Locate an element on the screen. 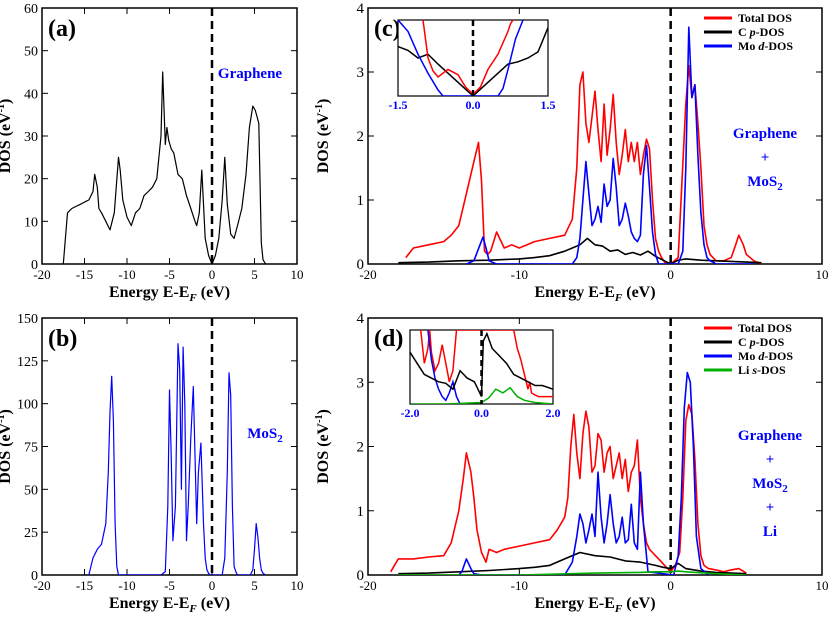 Image resolution: width=830 pixels, height=623 pixels. series-line-c-p-dos is located at coordinates (572, 563).